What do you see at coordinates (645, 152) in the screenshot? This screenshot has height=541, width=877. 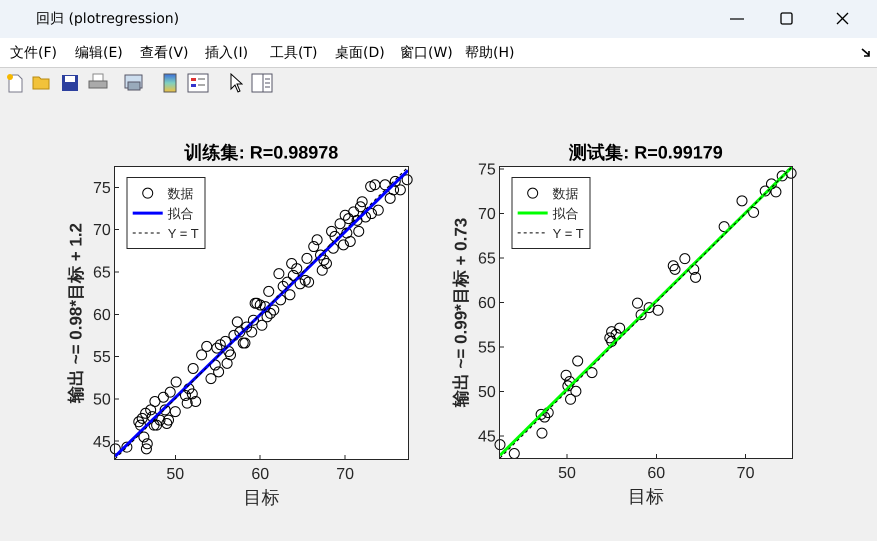 I see `chart-title: 测试集: R=0.99179` at bounding box center [645, 152].